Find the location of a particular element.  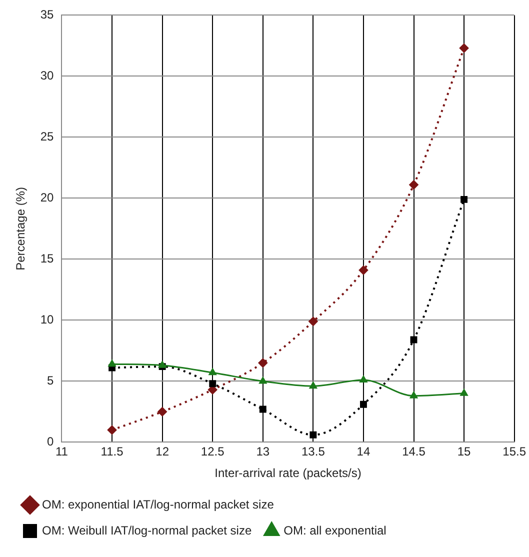

legend-label: OM: exponential IAT/log-normal packet size is located at coordinates (158, 504).